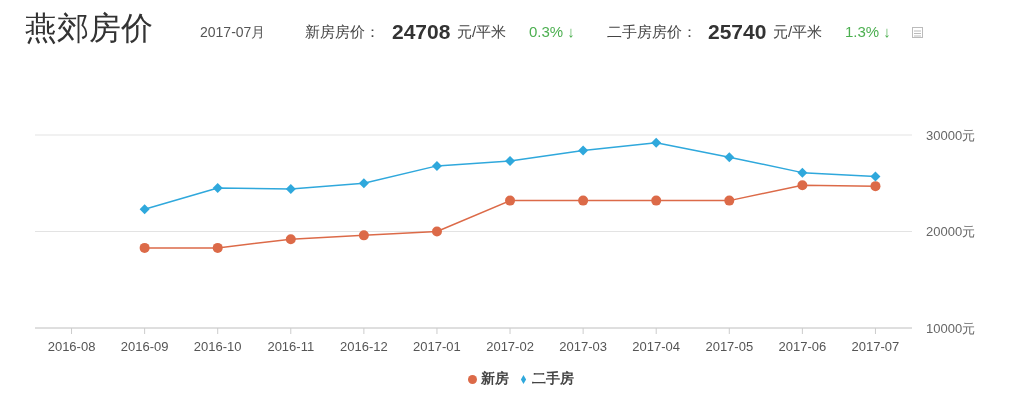 Image resolution: width=1017 pixels, height=400 pixels. What do you see at coordinates (652, 32) in the screenshot?
I see `text: 二手房房价：` at bounding box center [652, 32].